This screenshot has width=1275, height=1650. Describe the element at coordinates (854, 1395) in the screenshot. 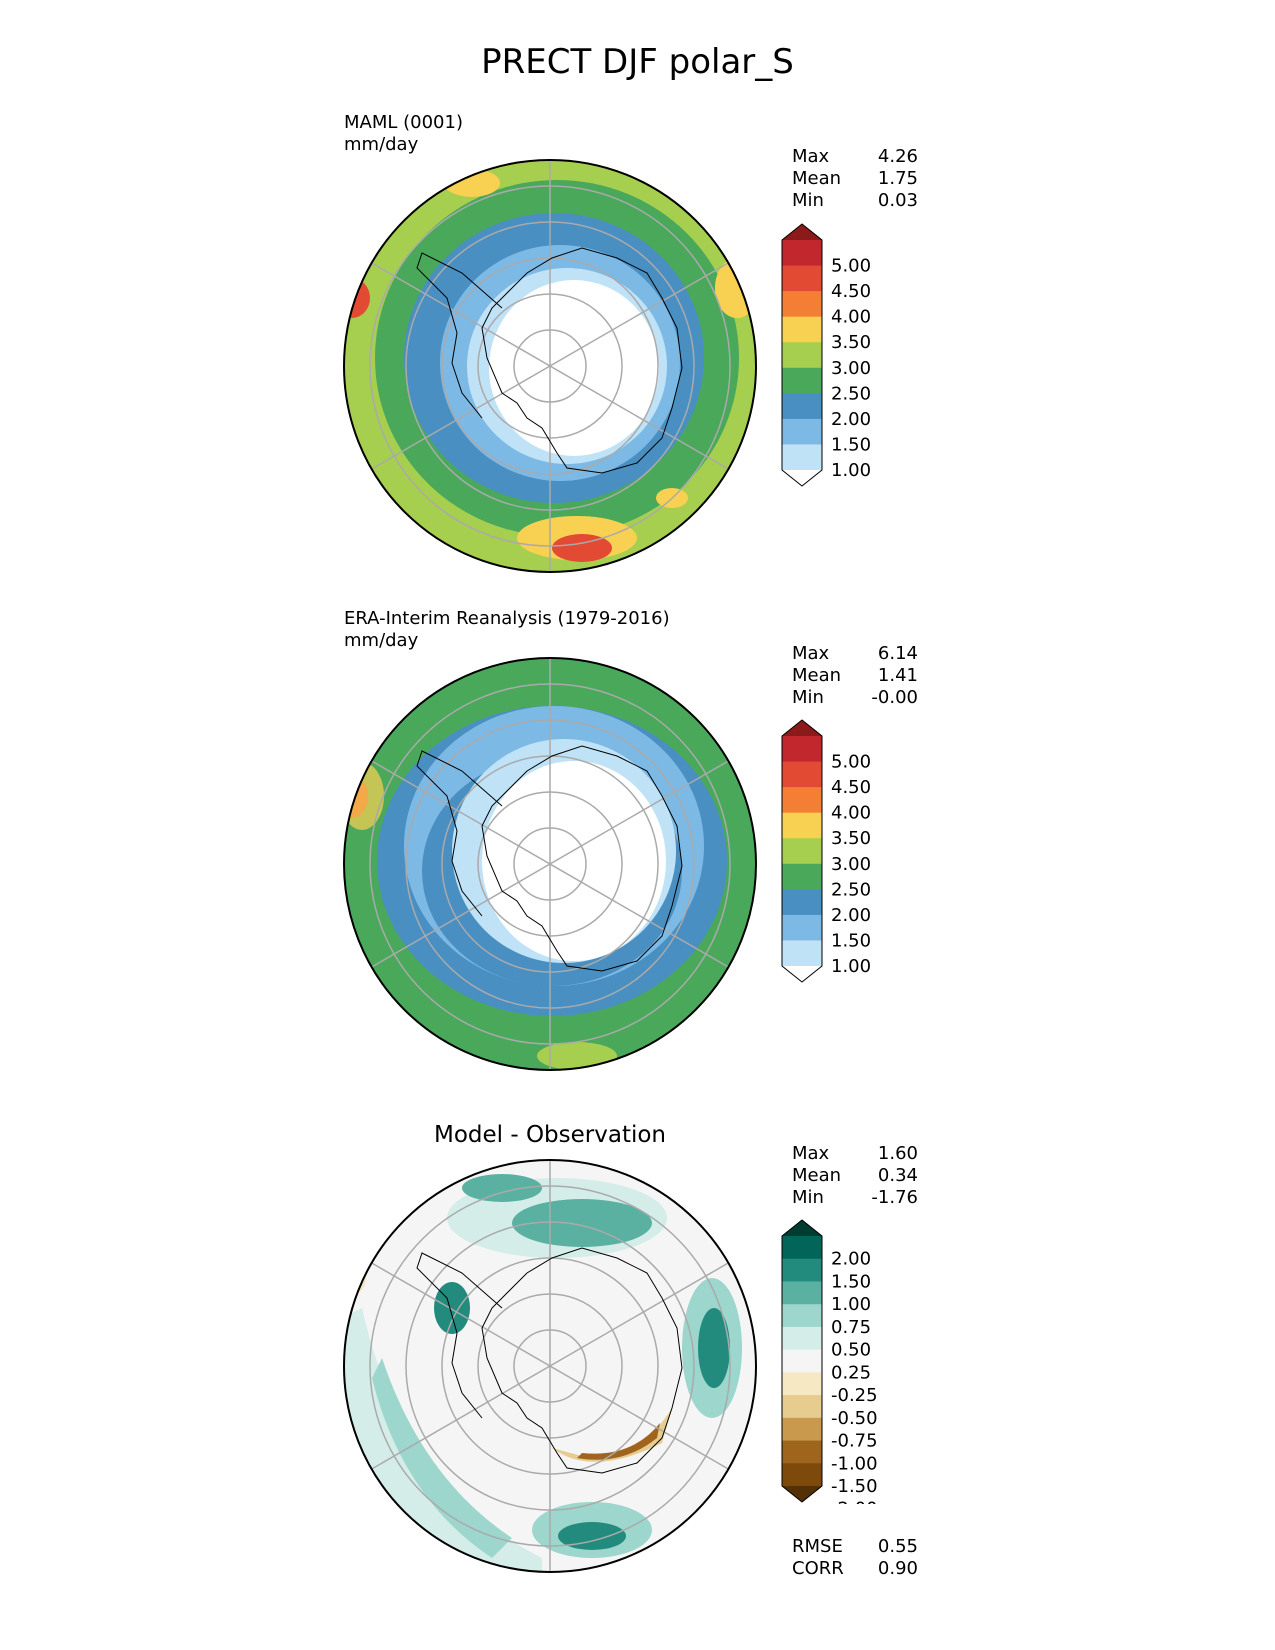

I see `colorbar-tick-label: -0.25` at that location.